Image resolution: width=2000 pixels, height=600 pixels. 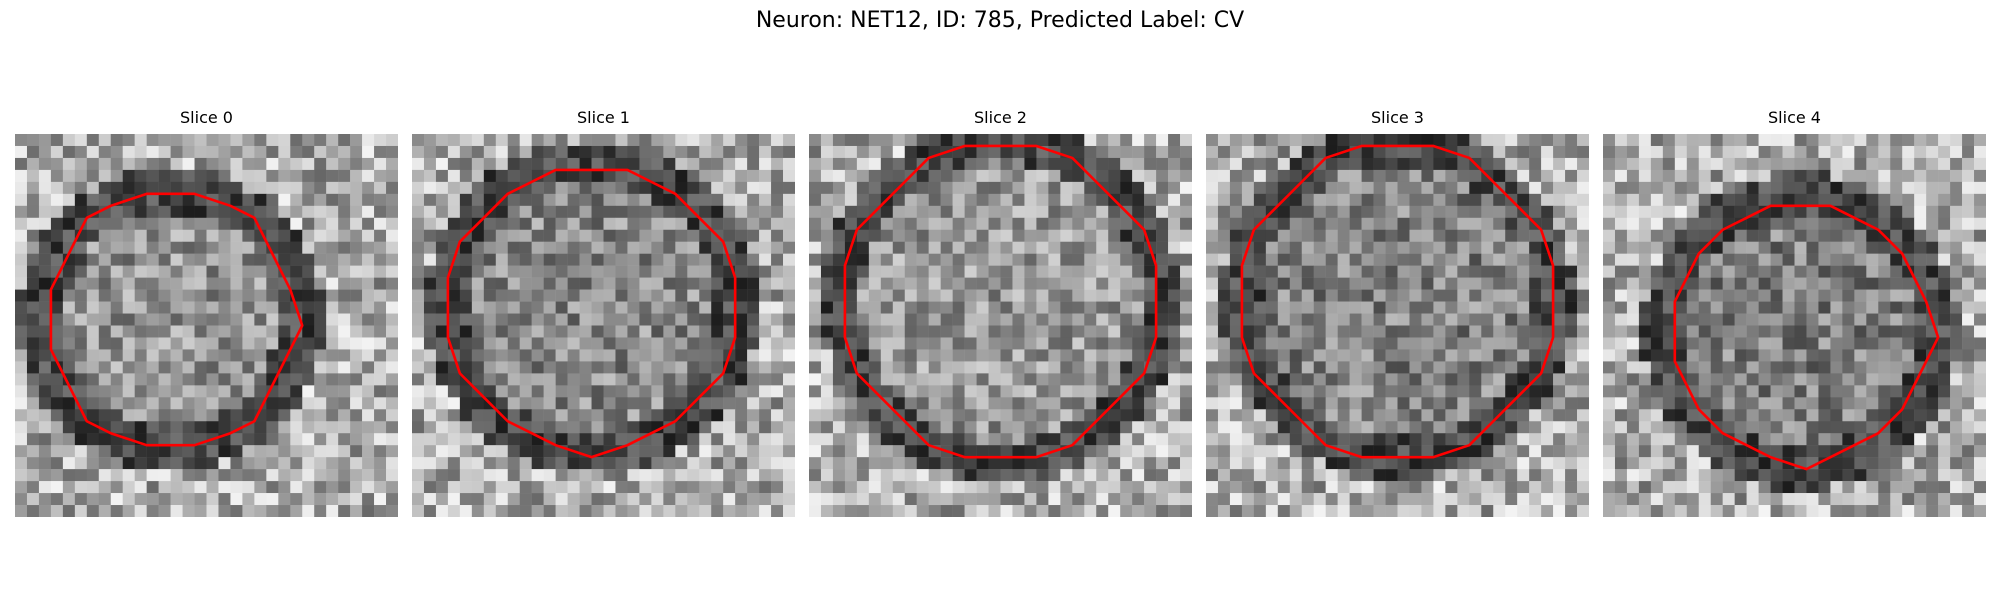 What do you see at coordinates (1000, 117) in the screenshot?
I see `slice-title-2: Slice 2` at bounding box center [1000, 117].